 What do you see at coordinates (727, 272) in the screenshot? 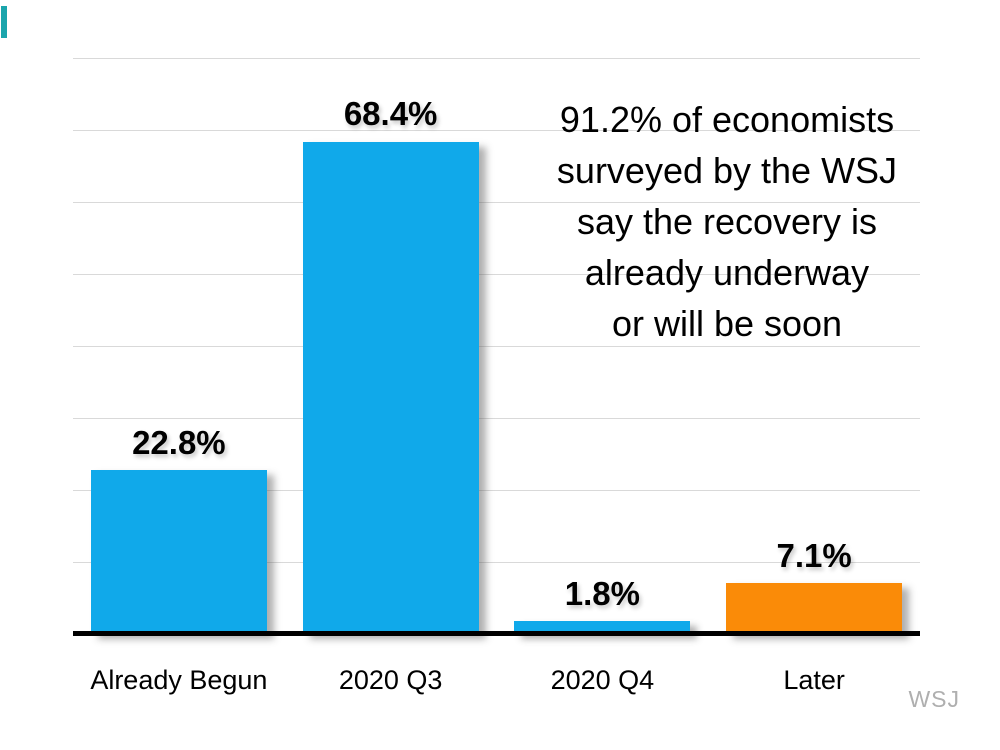
I see `annotation-line-4: already underway` at bounding box center [727, 272].